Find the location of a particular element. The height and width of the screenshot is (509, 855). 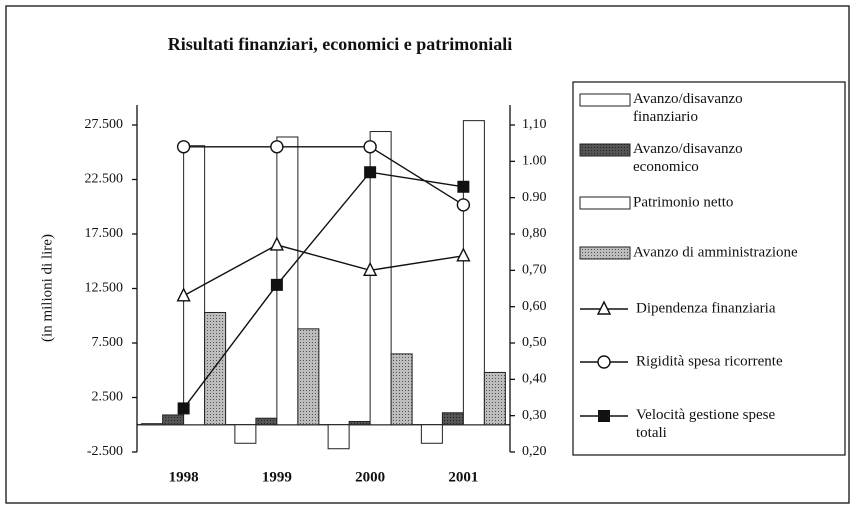

x-tick-label: 2000 is located at coordinates (370, 477).